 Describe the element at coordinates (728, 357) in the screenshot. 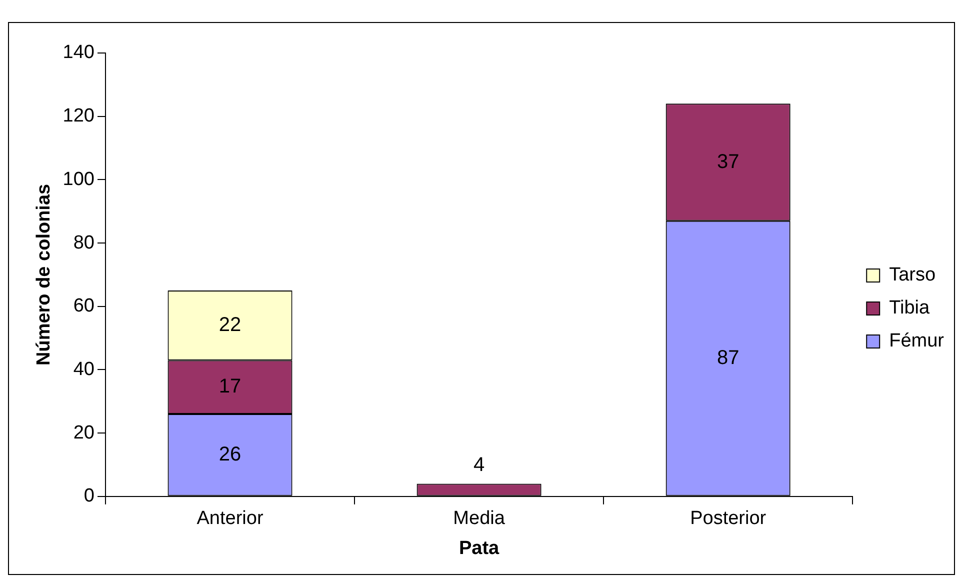

I see `data-label: 87` at that location.